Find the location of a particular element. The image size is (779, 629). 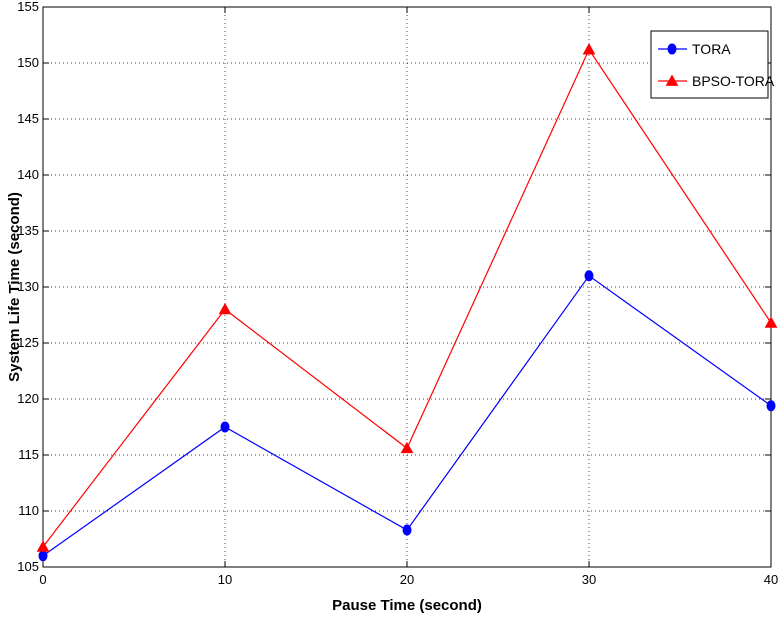

x-axis-title: Pause Time (second) is located at coordinates (407, 605).